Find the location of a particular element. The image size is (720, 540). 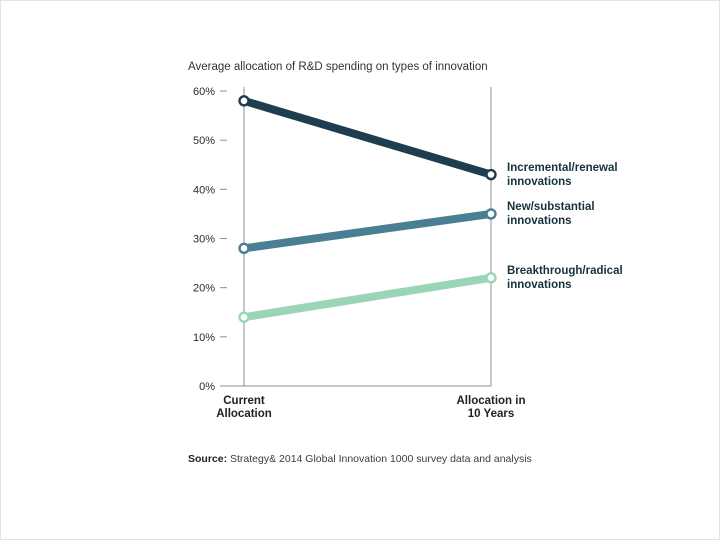

source-label: Source: is located at coordinates (208, 459).